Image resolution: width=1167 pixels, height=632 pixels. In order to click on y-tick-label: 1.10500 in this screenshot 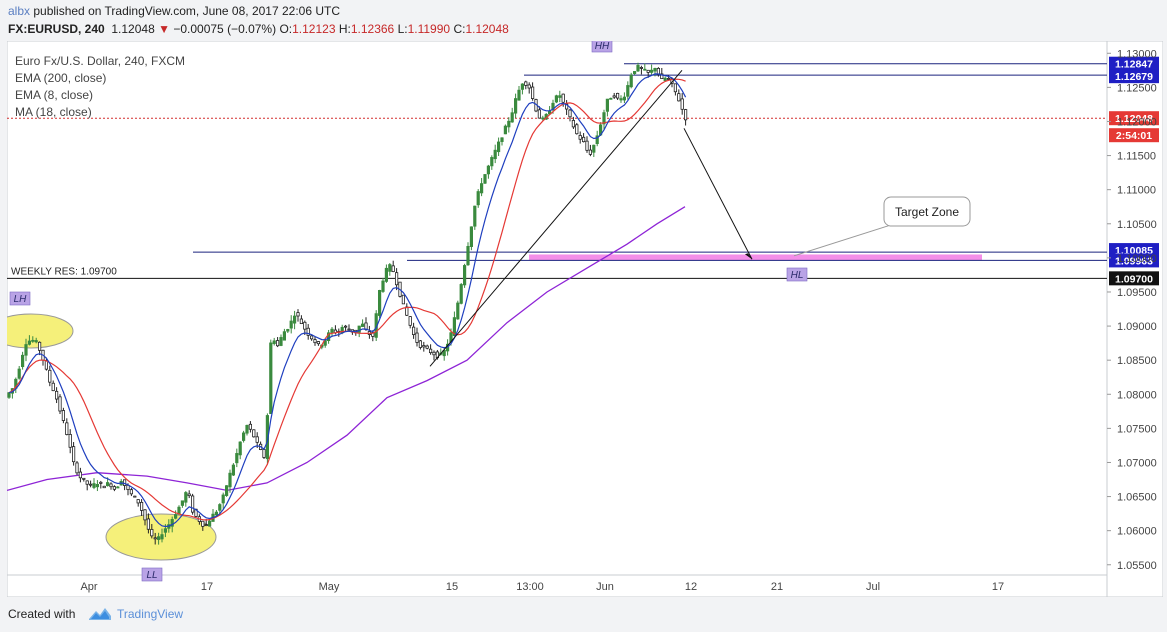, I will do `click(1137, 225)`.